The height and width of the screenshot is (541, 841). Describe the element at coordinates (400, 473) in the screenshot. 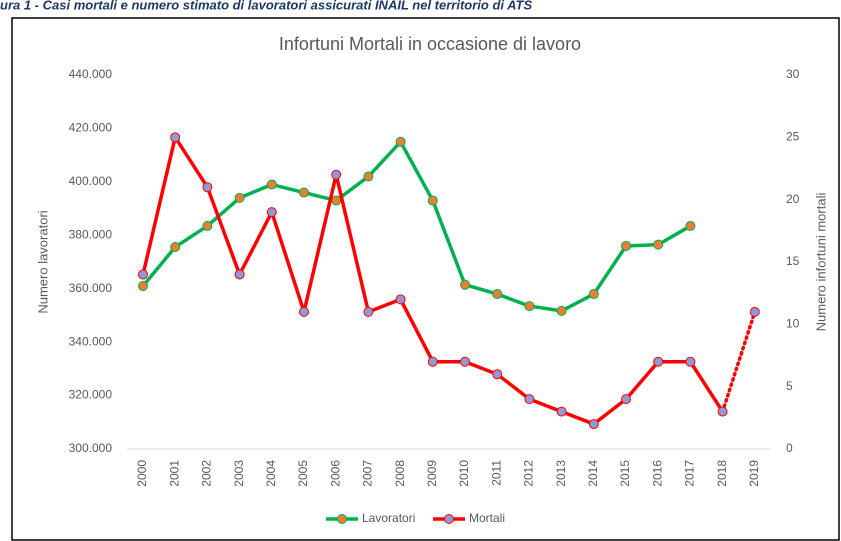

I see `x-tick-label: 2008` at that location.